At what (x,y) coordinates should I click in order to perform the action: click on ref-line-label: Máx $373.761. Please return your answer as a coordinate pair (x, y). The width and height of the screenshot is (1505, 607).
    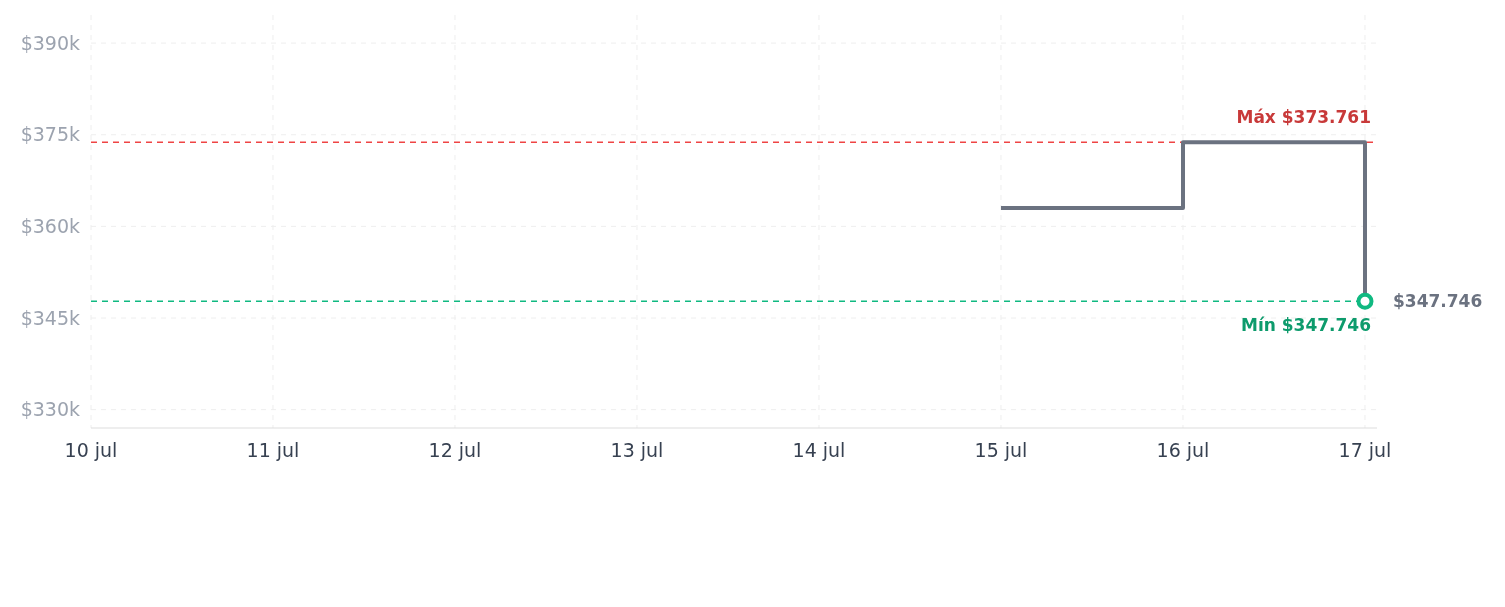
    Looking at the image, I should click on (1303, 117).